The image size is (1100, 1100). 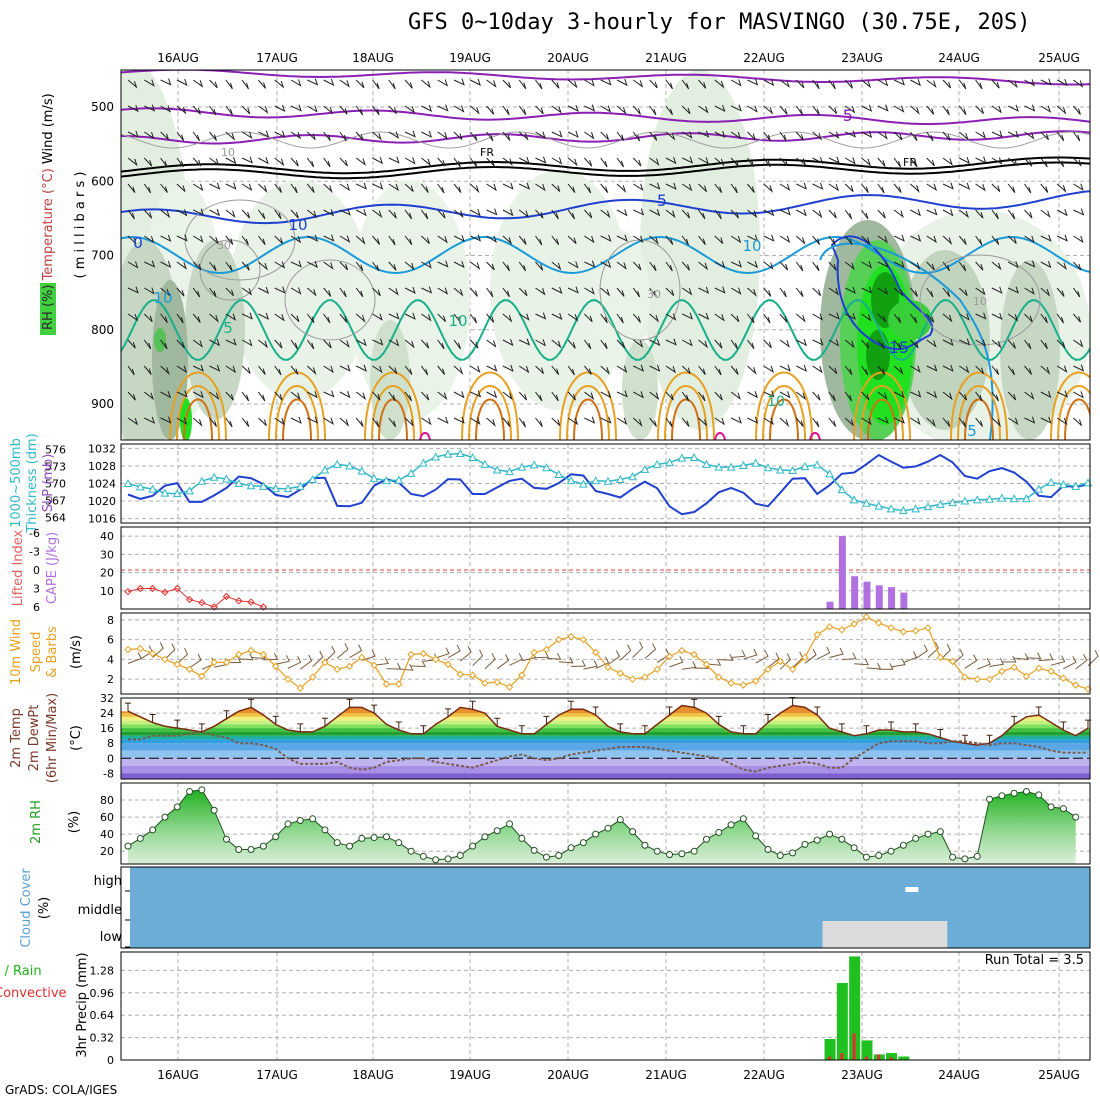 What do you see at coordinates (764, 1075) in the screenshot?
I see `day-label-bottom: 22AUG` at bounding box center [764, 1075].